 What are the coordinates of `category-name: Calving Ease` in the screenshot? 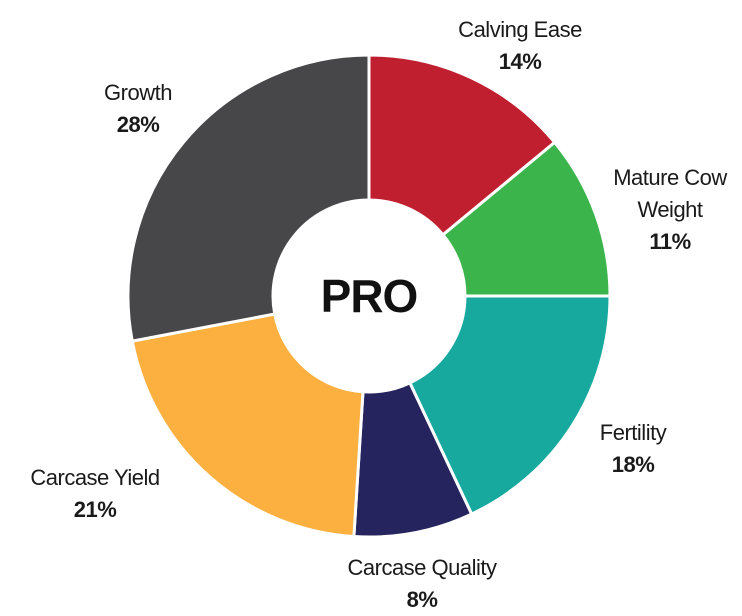 It's located at (520, 29).